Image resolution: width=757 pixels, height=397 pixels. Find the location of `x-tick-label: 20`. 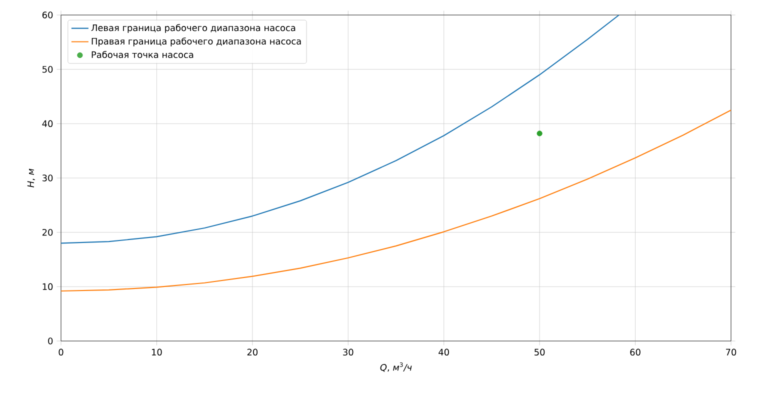

x-tick-label: 20 is located at coordinates (252, 352).